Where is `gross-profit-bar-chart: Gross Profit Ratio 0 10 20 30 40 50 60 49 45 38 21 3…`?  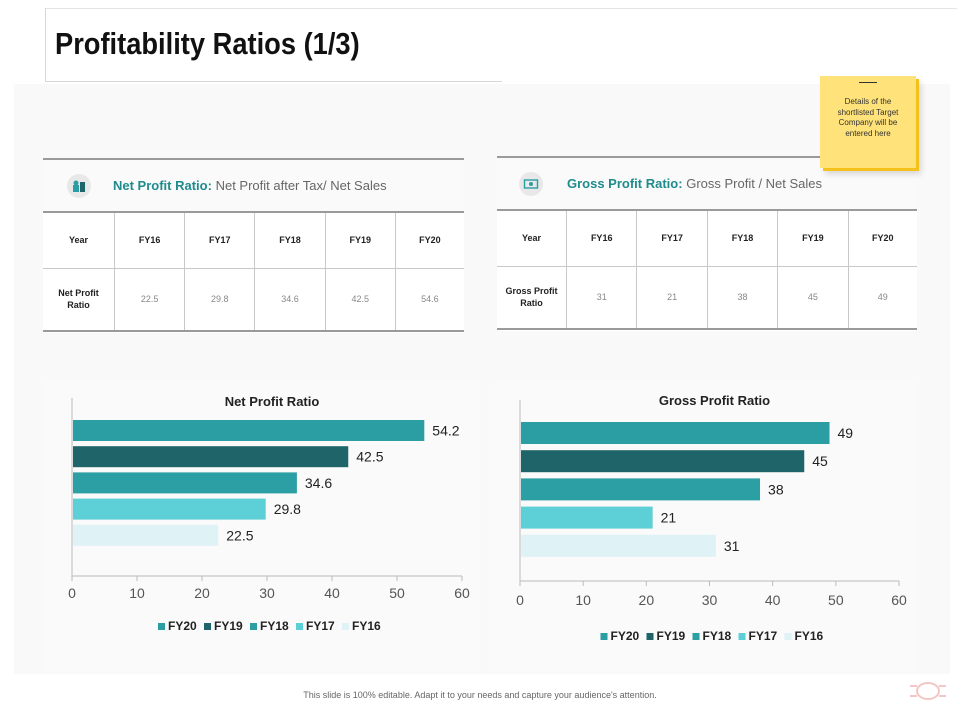 gross-profit-bar-chart: Gross Profit Ratio 0 10 20 30 40 50 60 49 45 38 21 3… is located at coordinates (711, 518).